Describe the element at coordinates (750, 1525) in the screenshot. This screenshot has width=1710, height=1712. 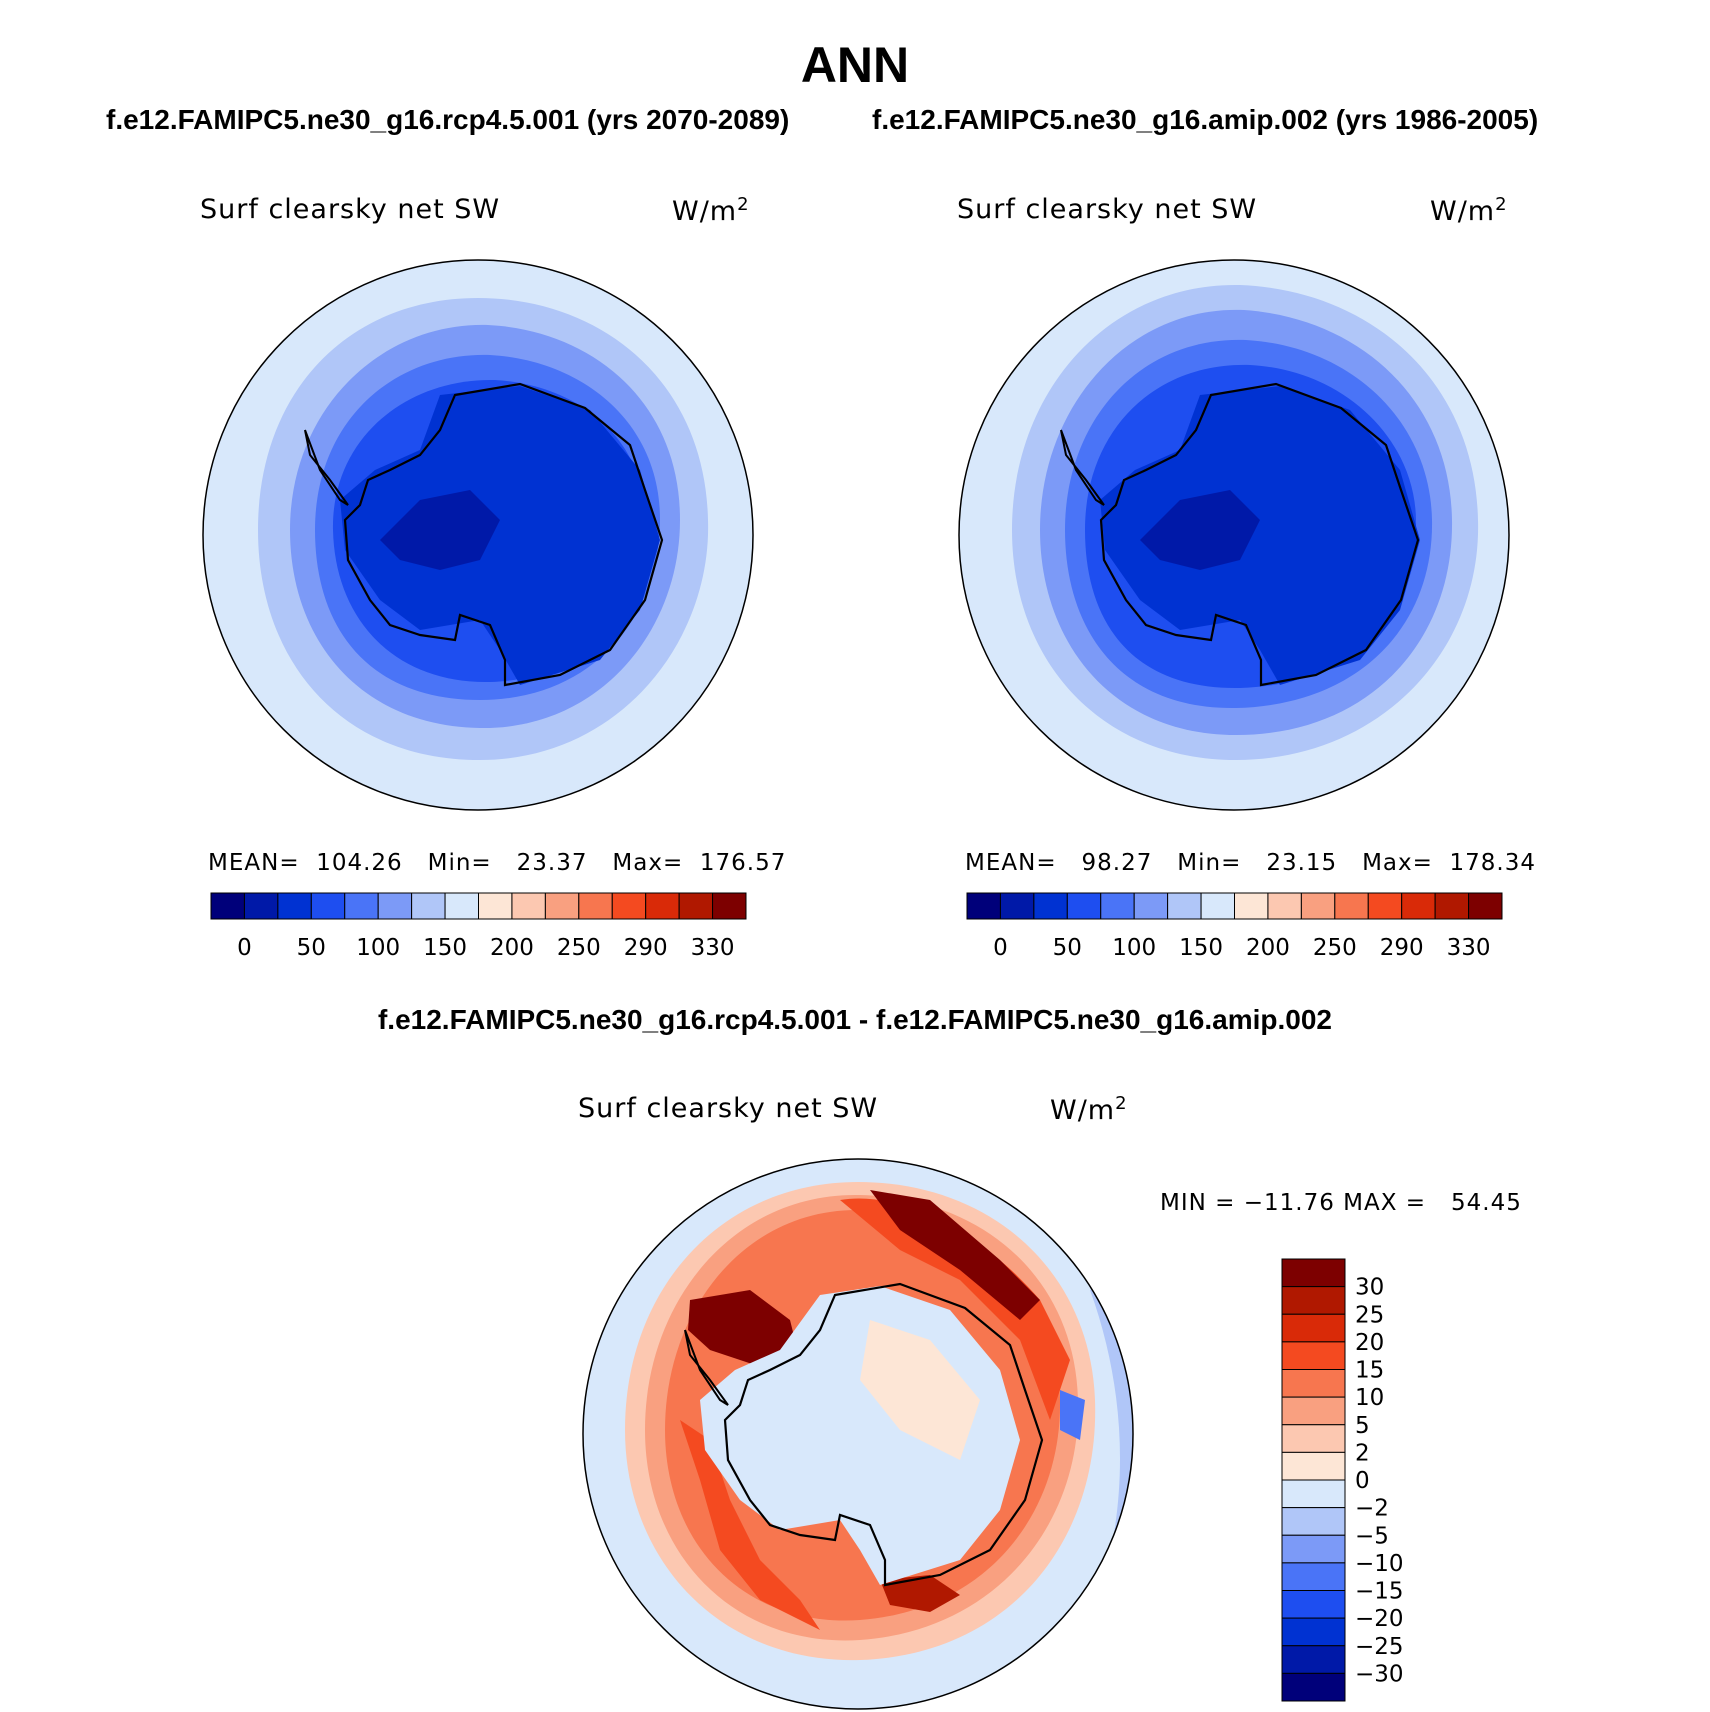
I see `diff-band-warm5` at that location.